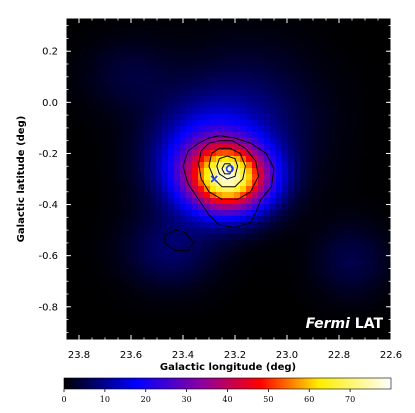 Image resolution: width=415 pixels, height=413 pixels. I want to click on x-tick-label: 23.0, so click(287, 355).